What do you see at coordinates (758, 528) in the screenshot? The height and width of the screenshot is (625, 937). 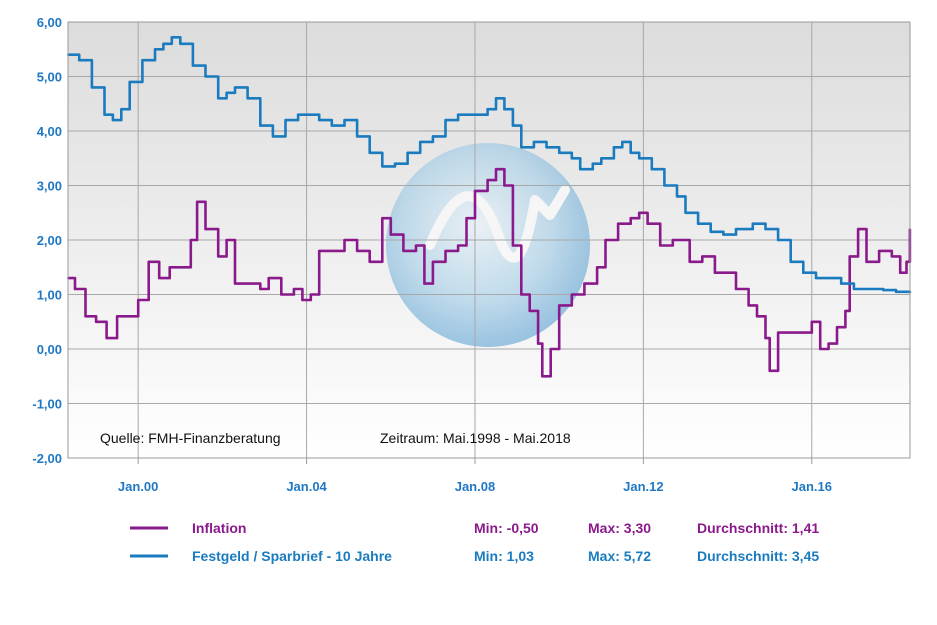 I see `legend-avg-inflation: Durchschnitt: 1,41` at bounding box center [758, 528].